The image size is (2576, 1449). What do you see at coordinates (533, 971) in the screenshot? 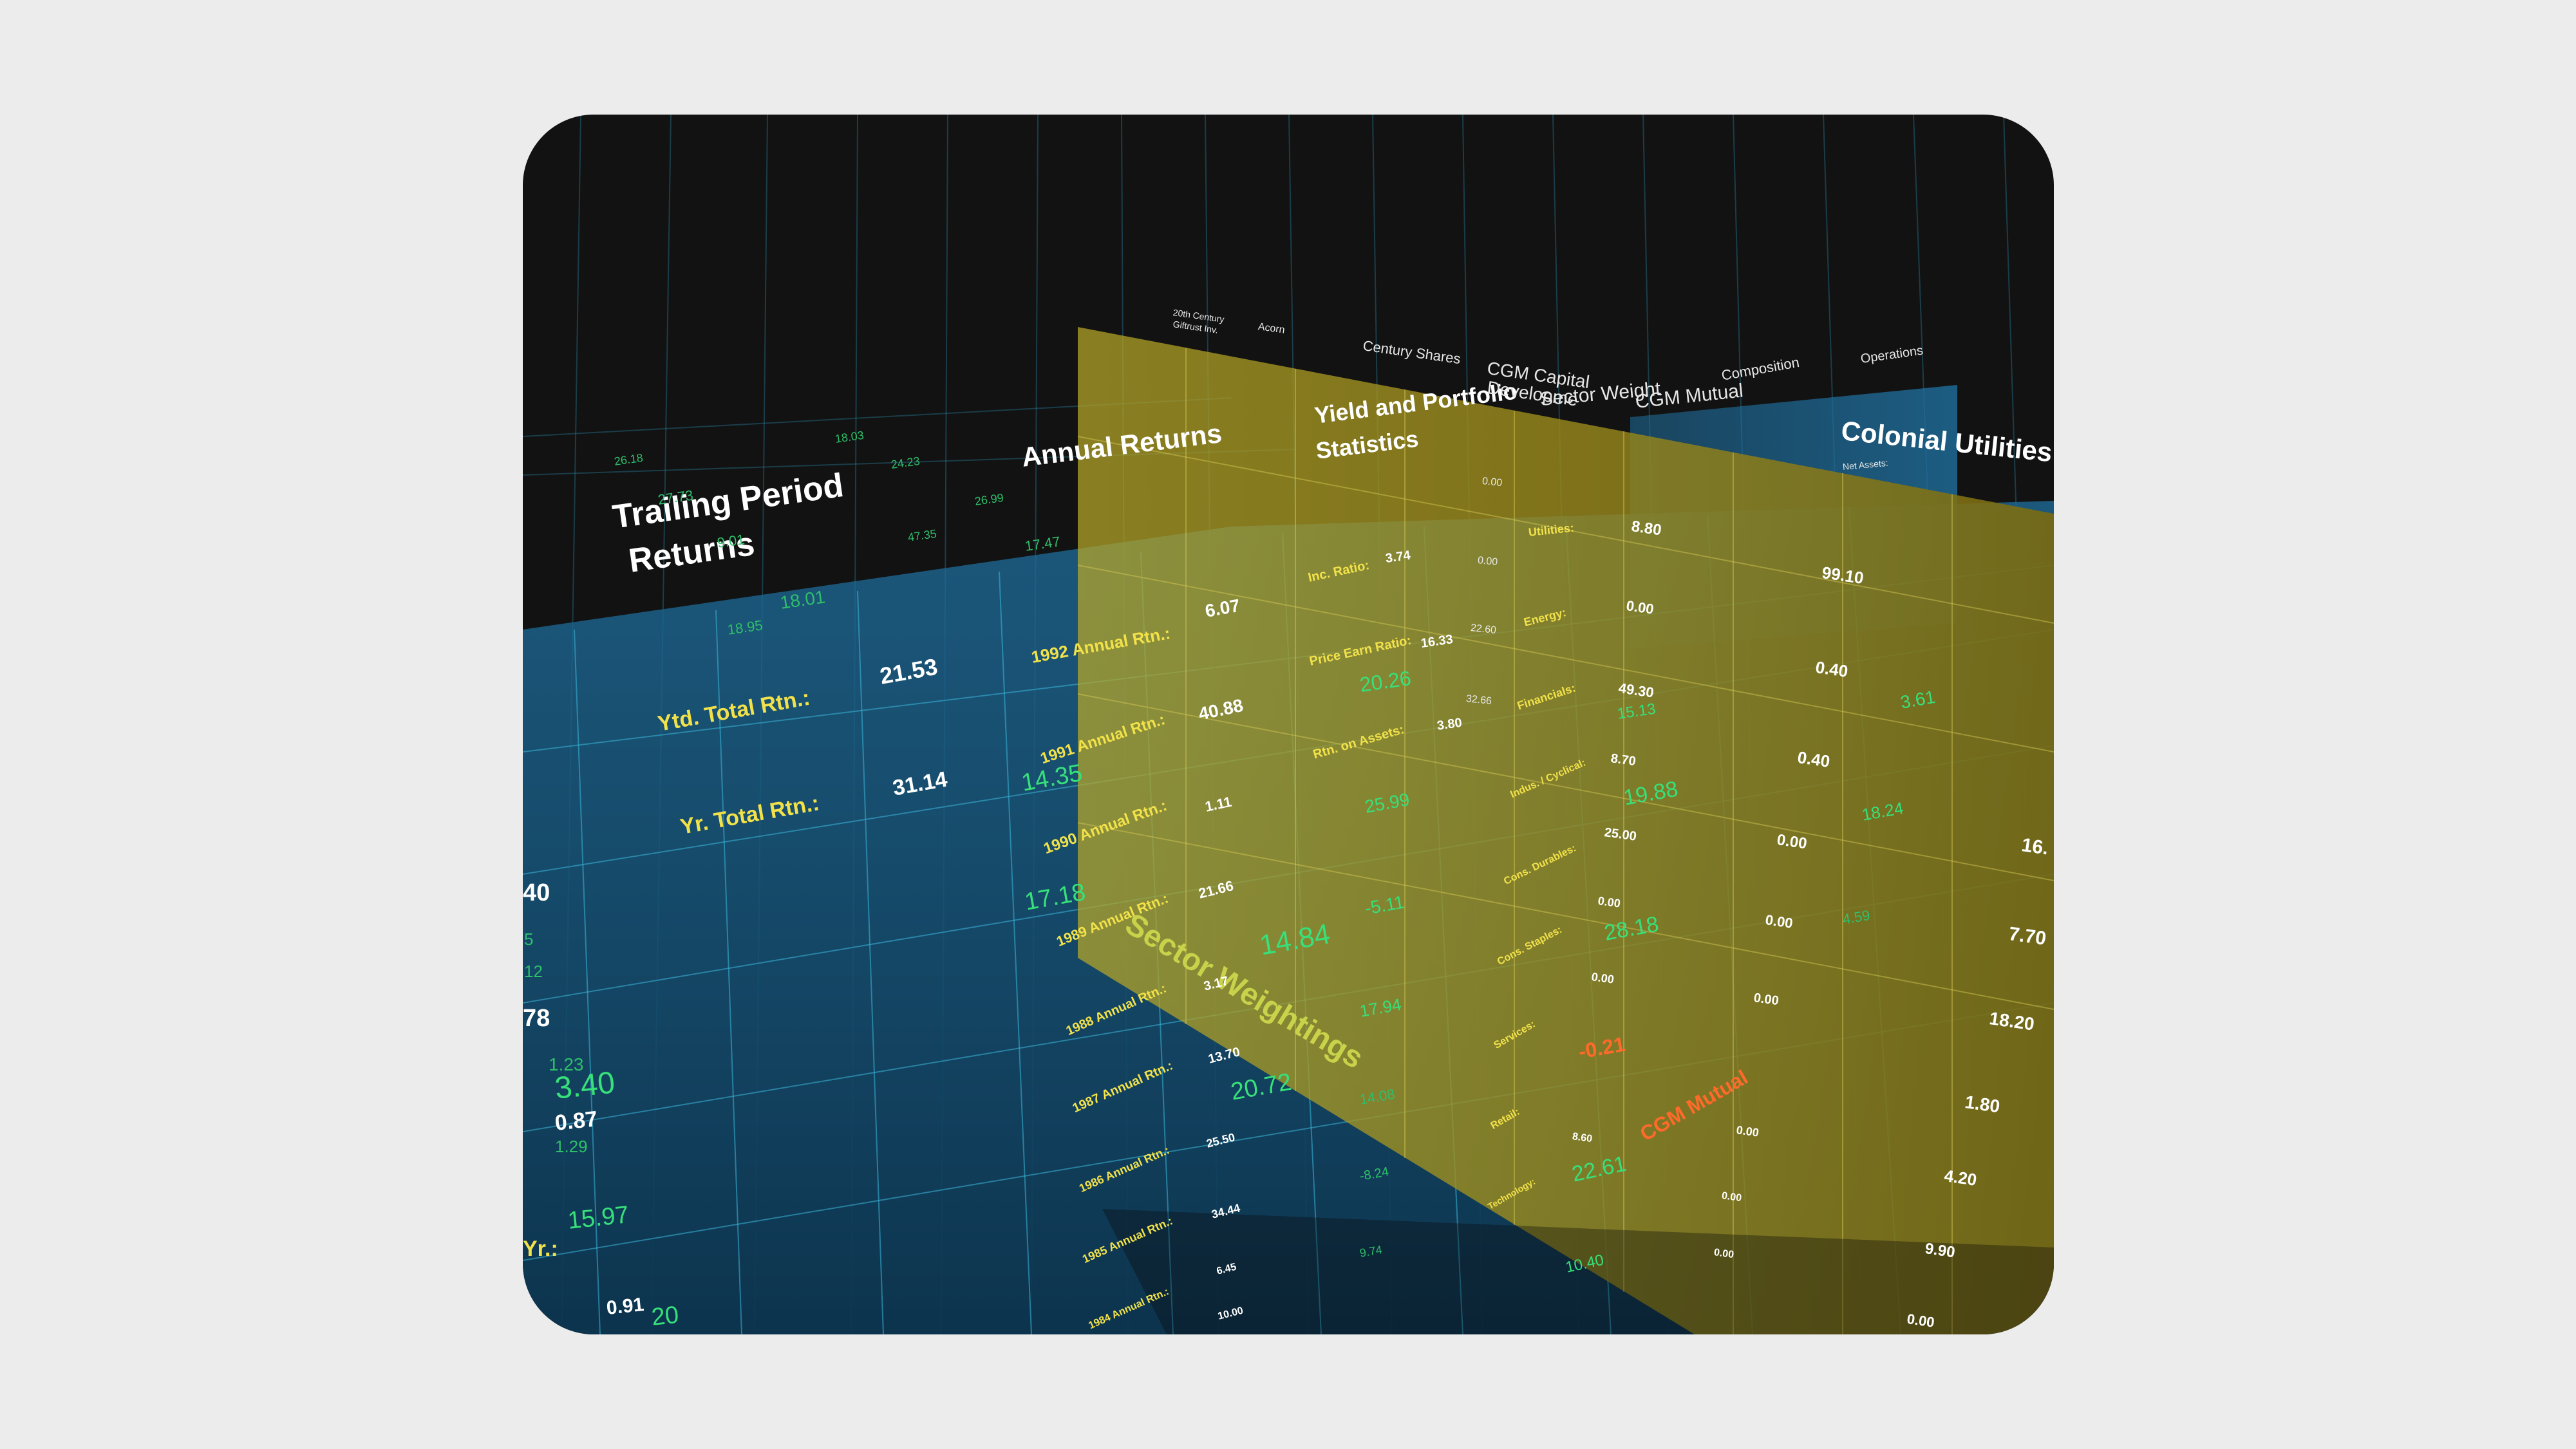
I see `edge-value: 12` at bounding box center [533, 971].